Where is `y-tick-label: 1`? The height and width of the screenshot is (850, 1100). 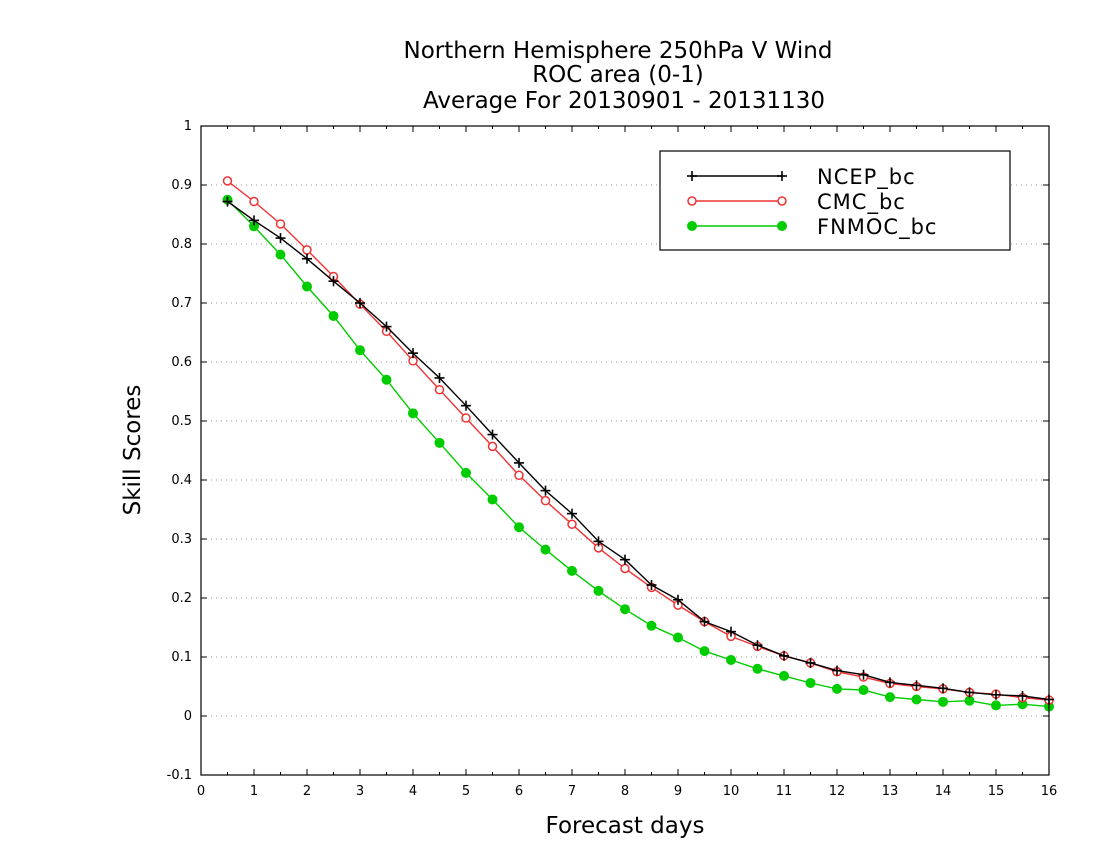
y-tick-label: 1 is located at coordinates (188, 126).